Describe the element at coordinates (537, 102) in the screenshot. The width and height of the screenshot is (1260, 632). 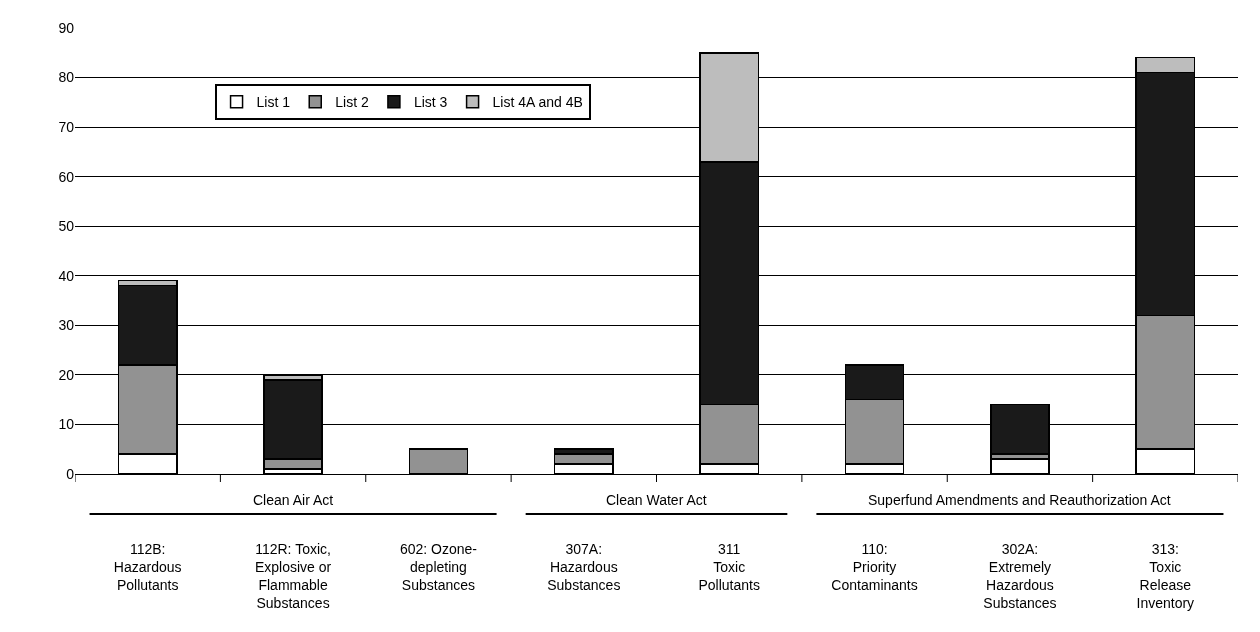
I see `legend-label: List 4A and 4B` at that location.